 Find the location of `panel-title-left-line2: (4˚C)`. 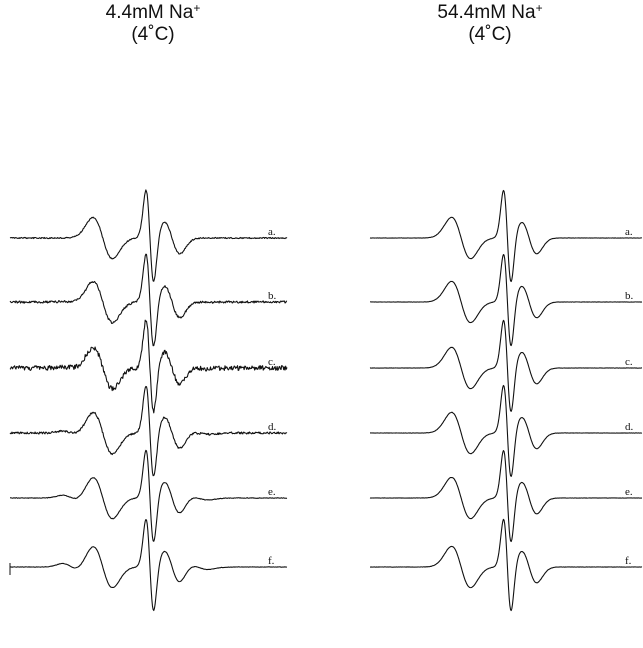

panel-title-left-line2: (4˚C) is located at coordinates (153, 34).